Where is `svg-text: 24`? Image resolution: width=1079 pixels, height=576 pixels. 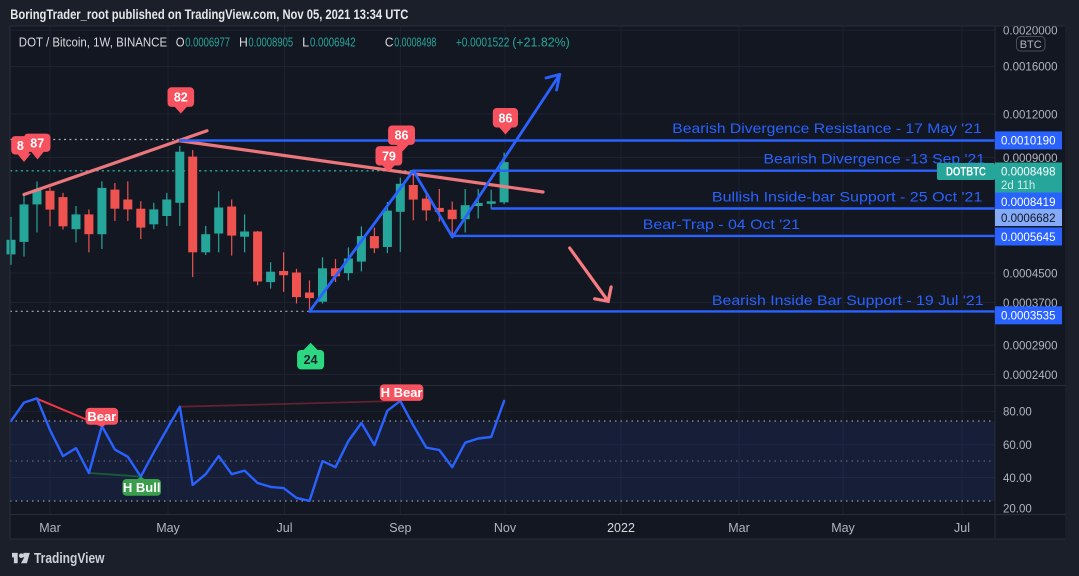 svg-text: 24 is located at coordinates (311, 360).